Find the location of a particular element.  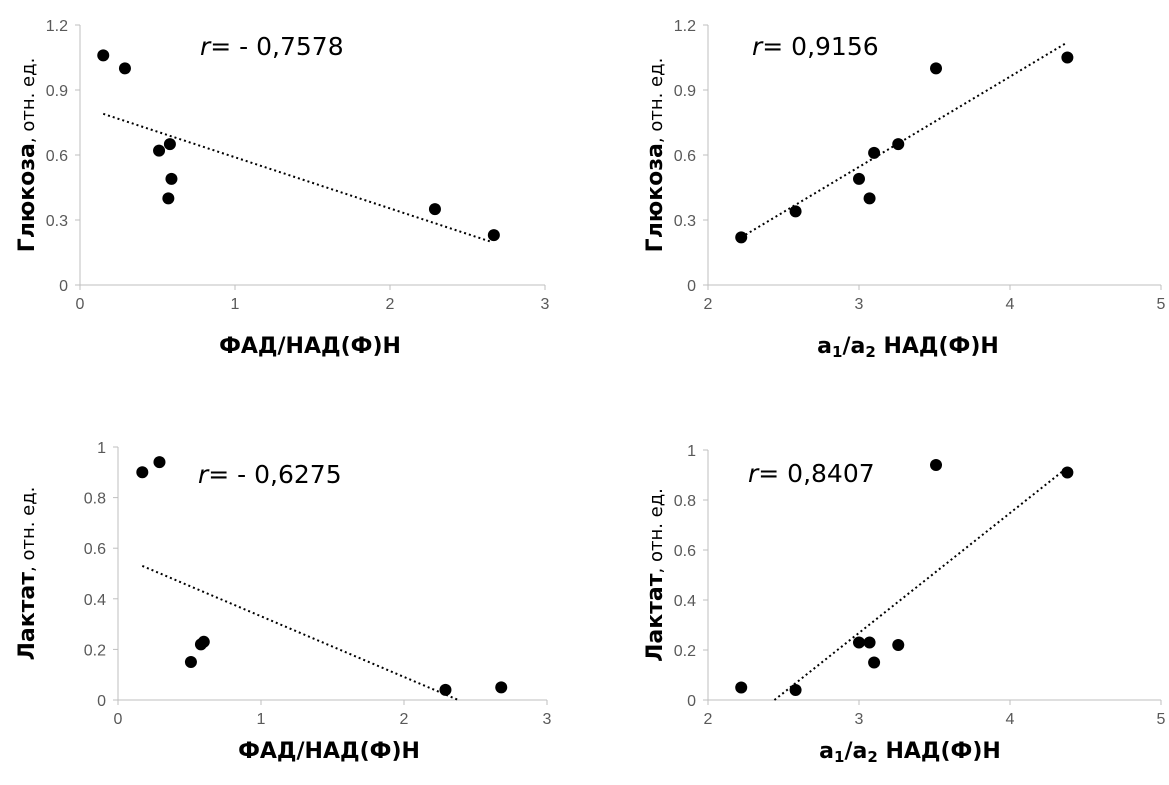

correlation-label: r= 0,9156 is located at coordinates (815, 46).